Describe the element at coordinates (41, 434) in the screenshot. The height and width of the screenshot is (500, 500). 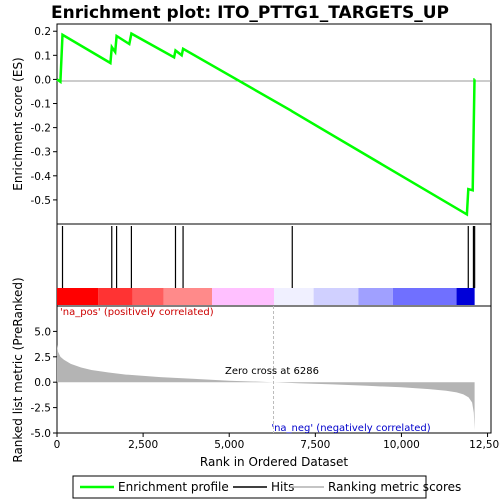
I see `metric-y-tick-label: -5.0` at that location.